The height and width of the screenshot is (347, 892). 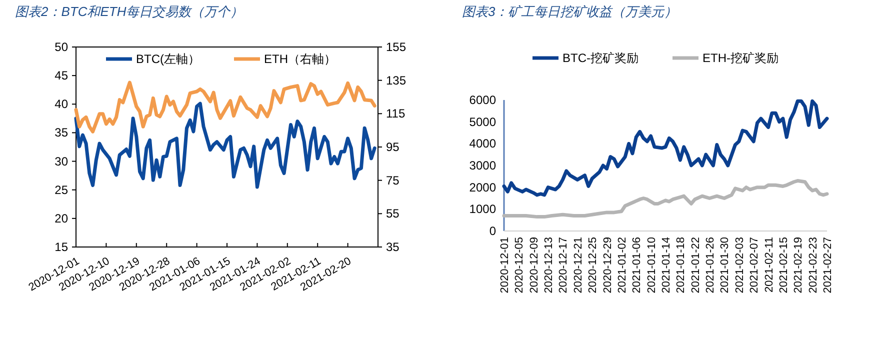 What do you see at coordinates (129, 11) in the screenshot?
I see `chart-title: 图表2：BTC和ETH每日交易数（万个）` at bounding box center [129, 11].